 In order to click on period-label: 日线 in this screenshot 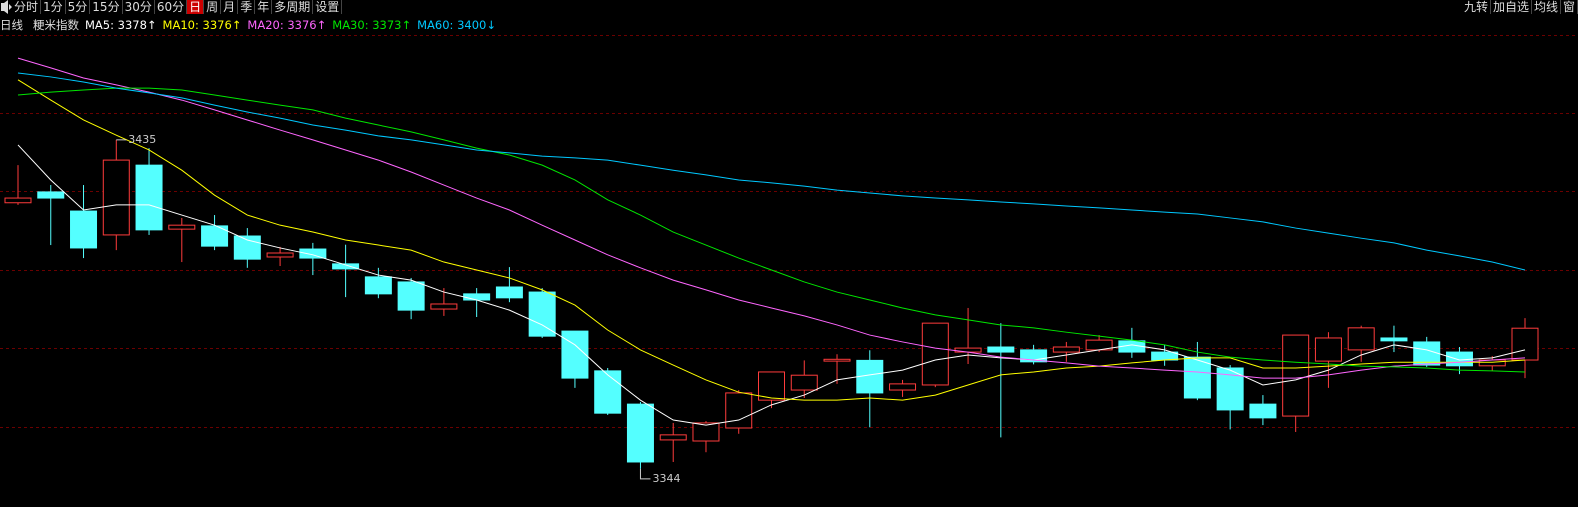, I will do `click(11, 25)`.